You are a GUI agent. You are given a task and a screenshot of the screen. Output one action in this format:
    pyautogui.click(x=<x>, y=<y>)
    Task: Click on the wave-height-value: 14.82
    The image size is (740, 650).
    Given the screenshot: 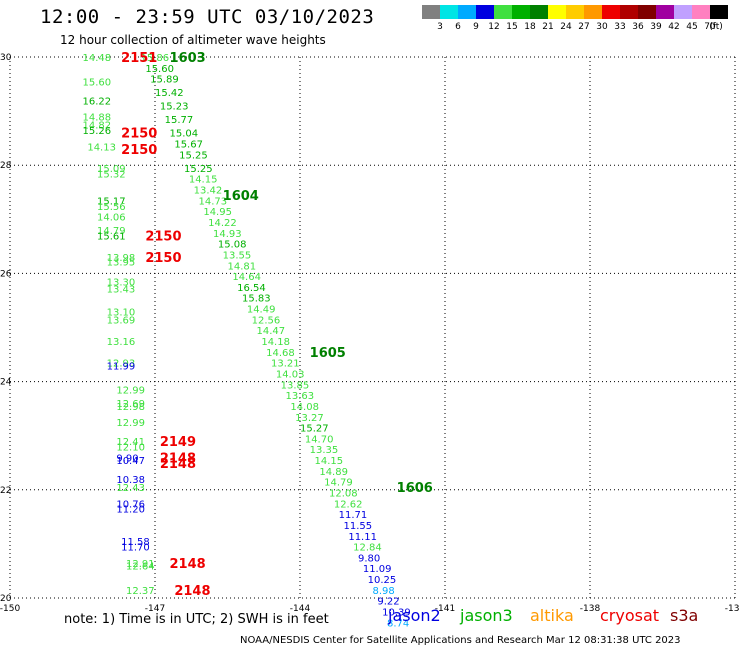 What is the action you would take?
    pyautogui.click(x=97, y=126)
    